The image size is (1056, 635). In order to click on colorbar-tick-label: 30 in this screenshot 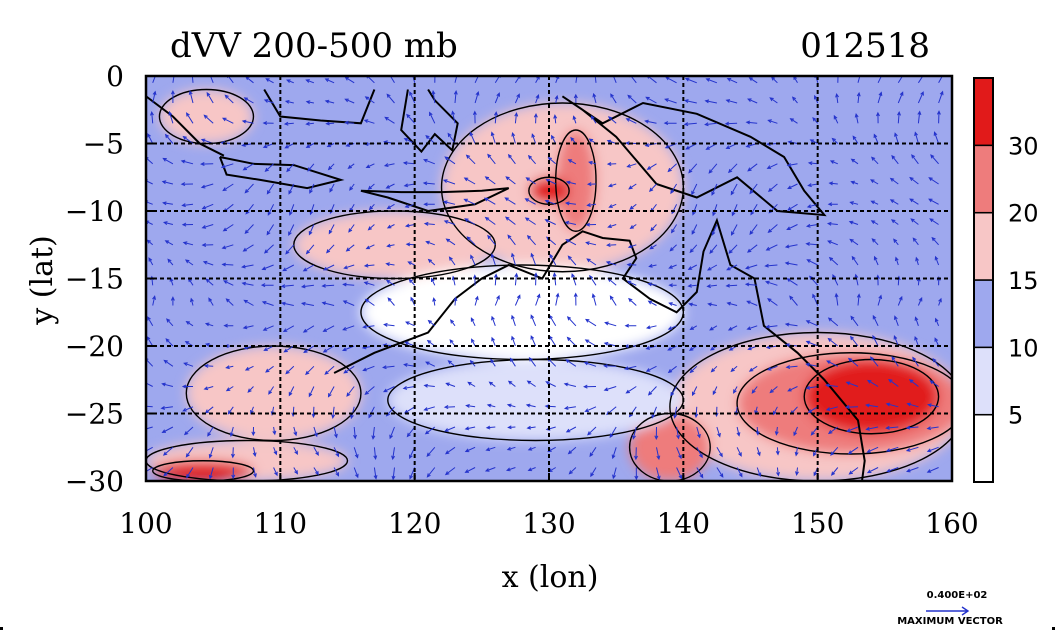, I will do `click(1023, 146)`.